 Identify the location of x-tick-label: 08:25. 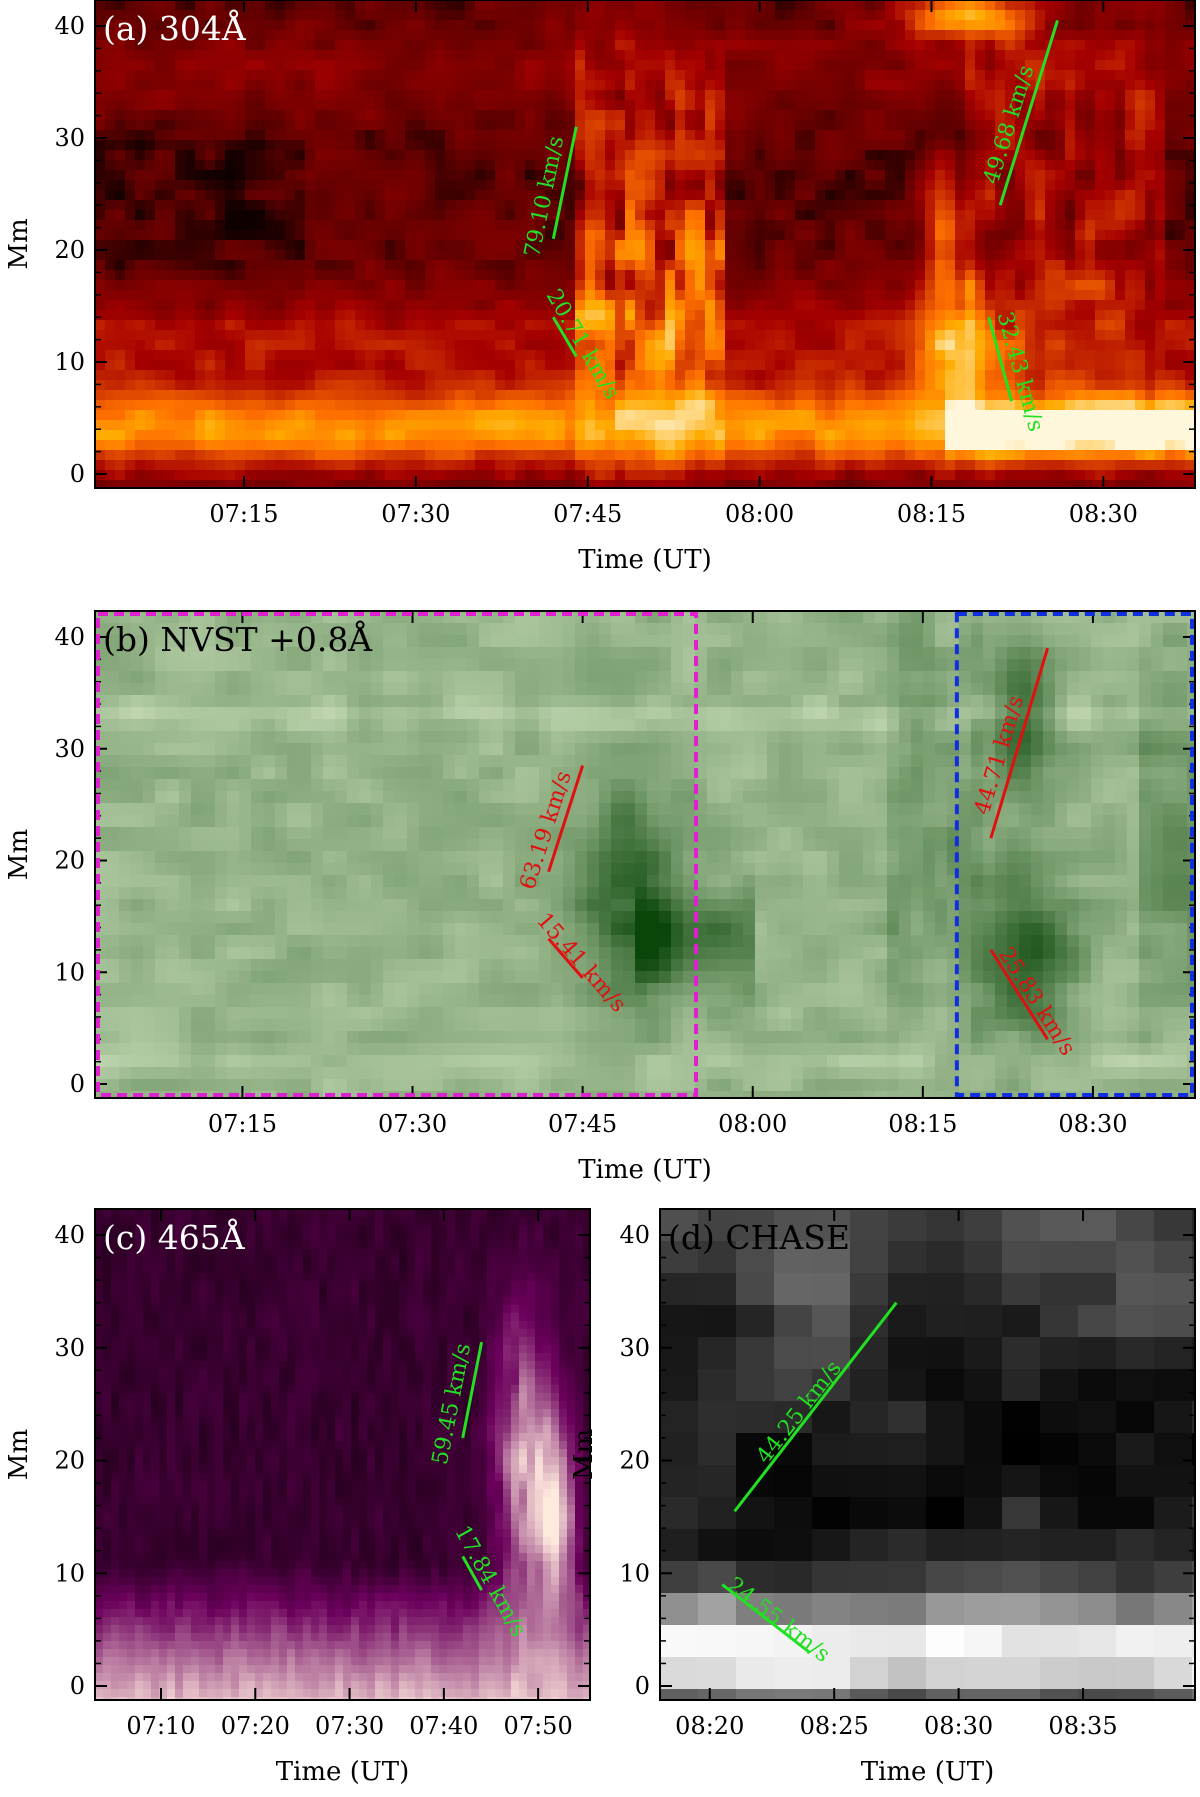
(834, 1726).